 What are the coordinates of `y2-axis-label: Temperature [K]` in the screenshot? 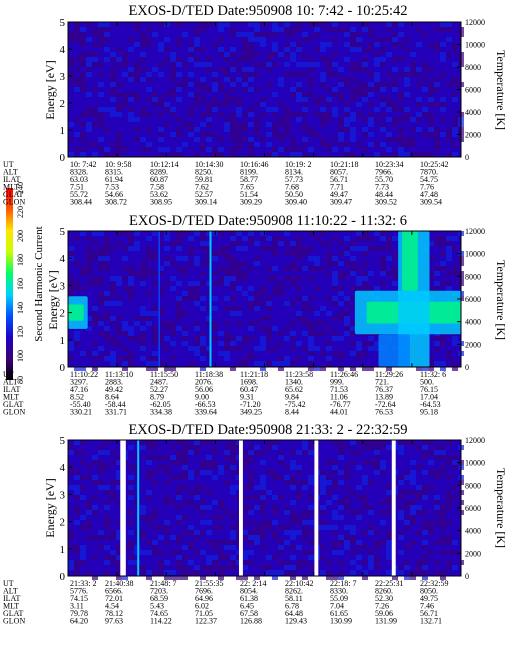 It's located at (499, 508).